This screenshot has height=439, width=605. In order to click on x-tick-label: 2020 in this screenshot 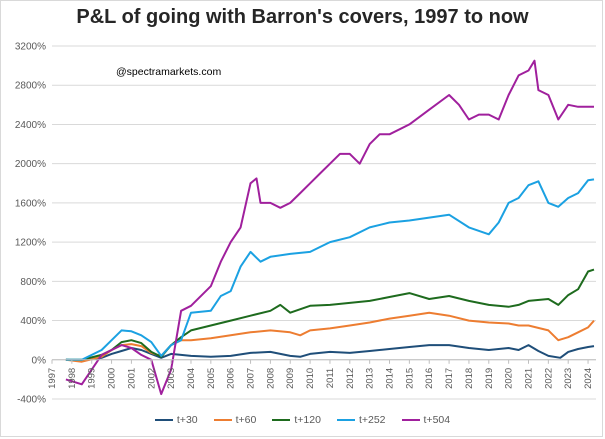, I will do `click(509, 378)`.